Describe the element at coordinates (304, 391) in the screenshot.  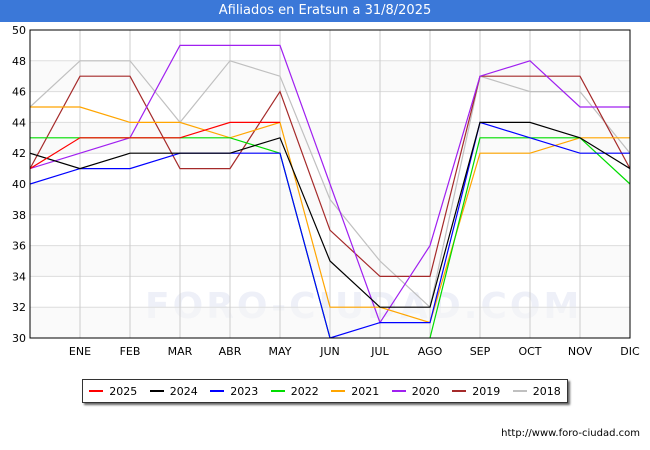
I see `legend-label: 2022` at that location.